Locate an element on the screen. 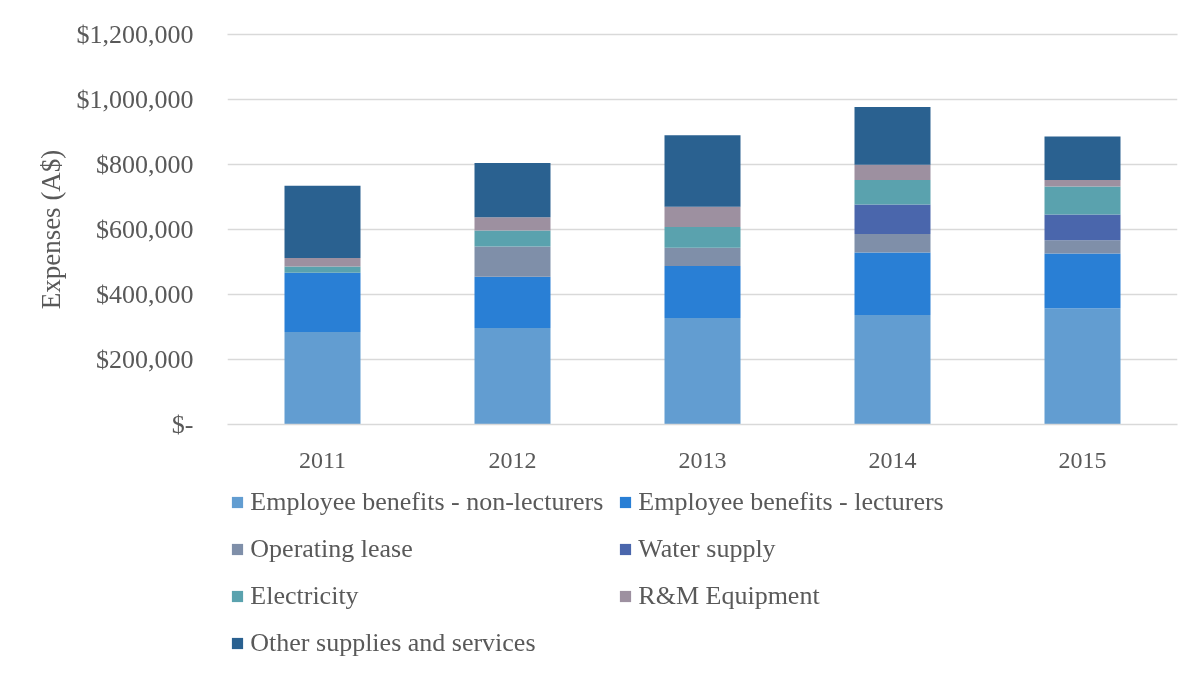 This screenshot has height=693, width=1203. x-tick-label: 2012 is located at coordinates (512, 459).